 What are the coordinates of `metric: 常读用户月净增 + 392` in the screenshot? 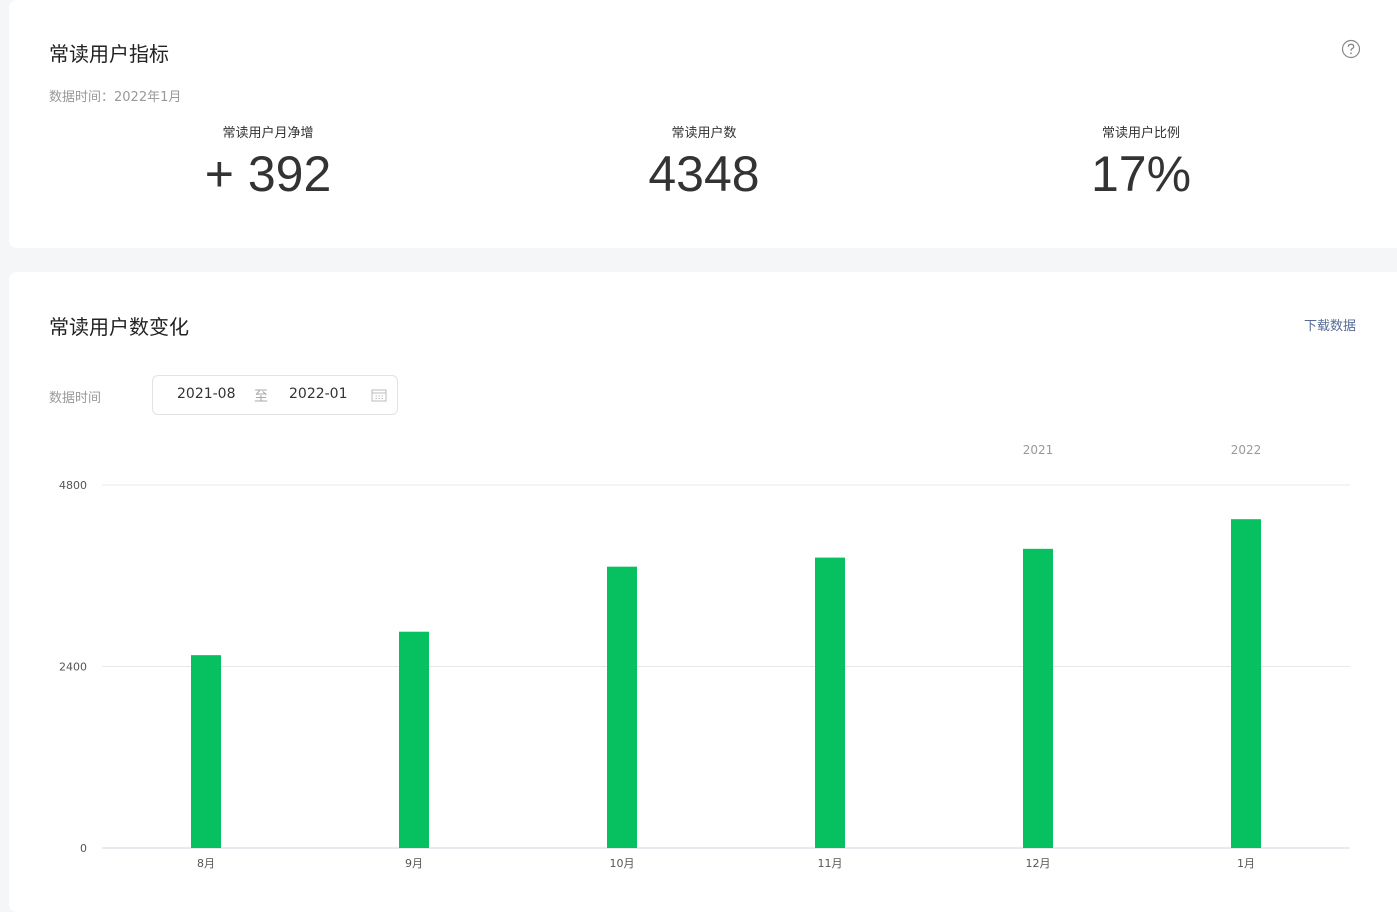 It's located at (268, 162).